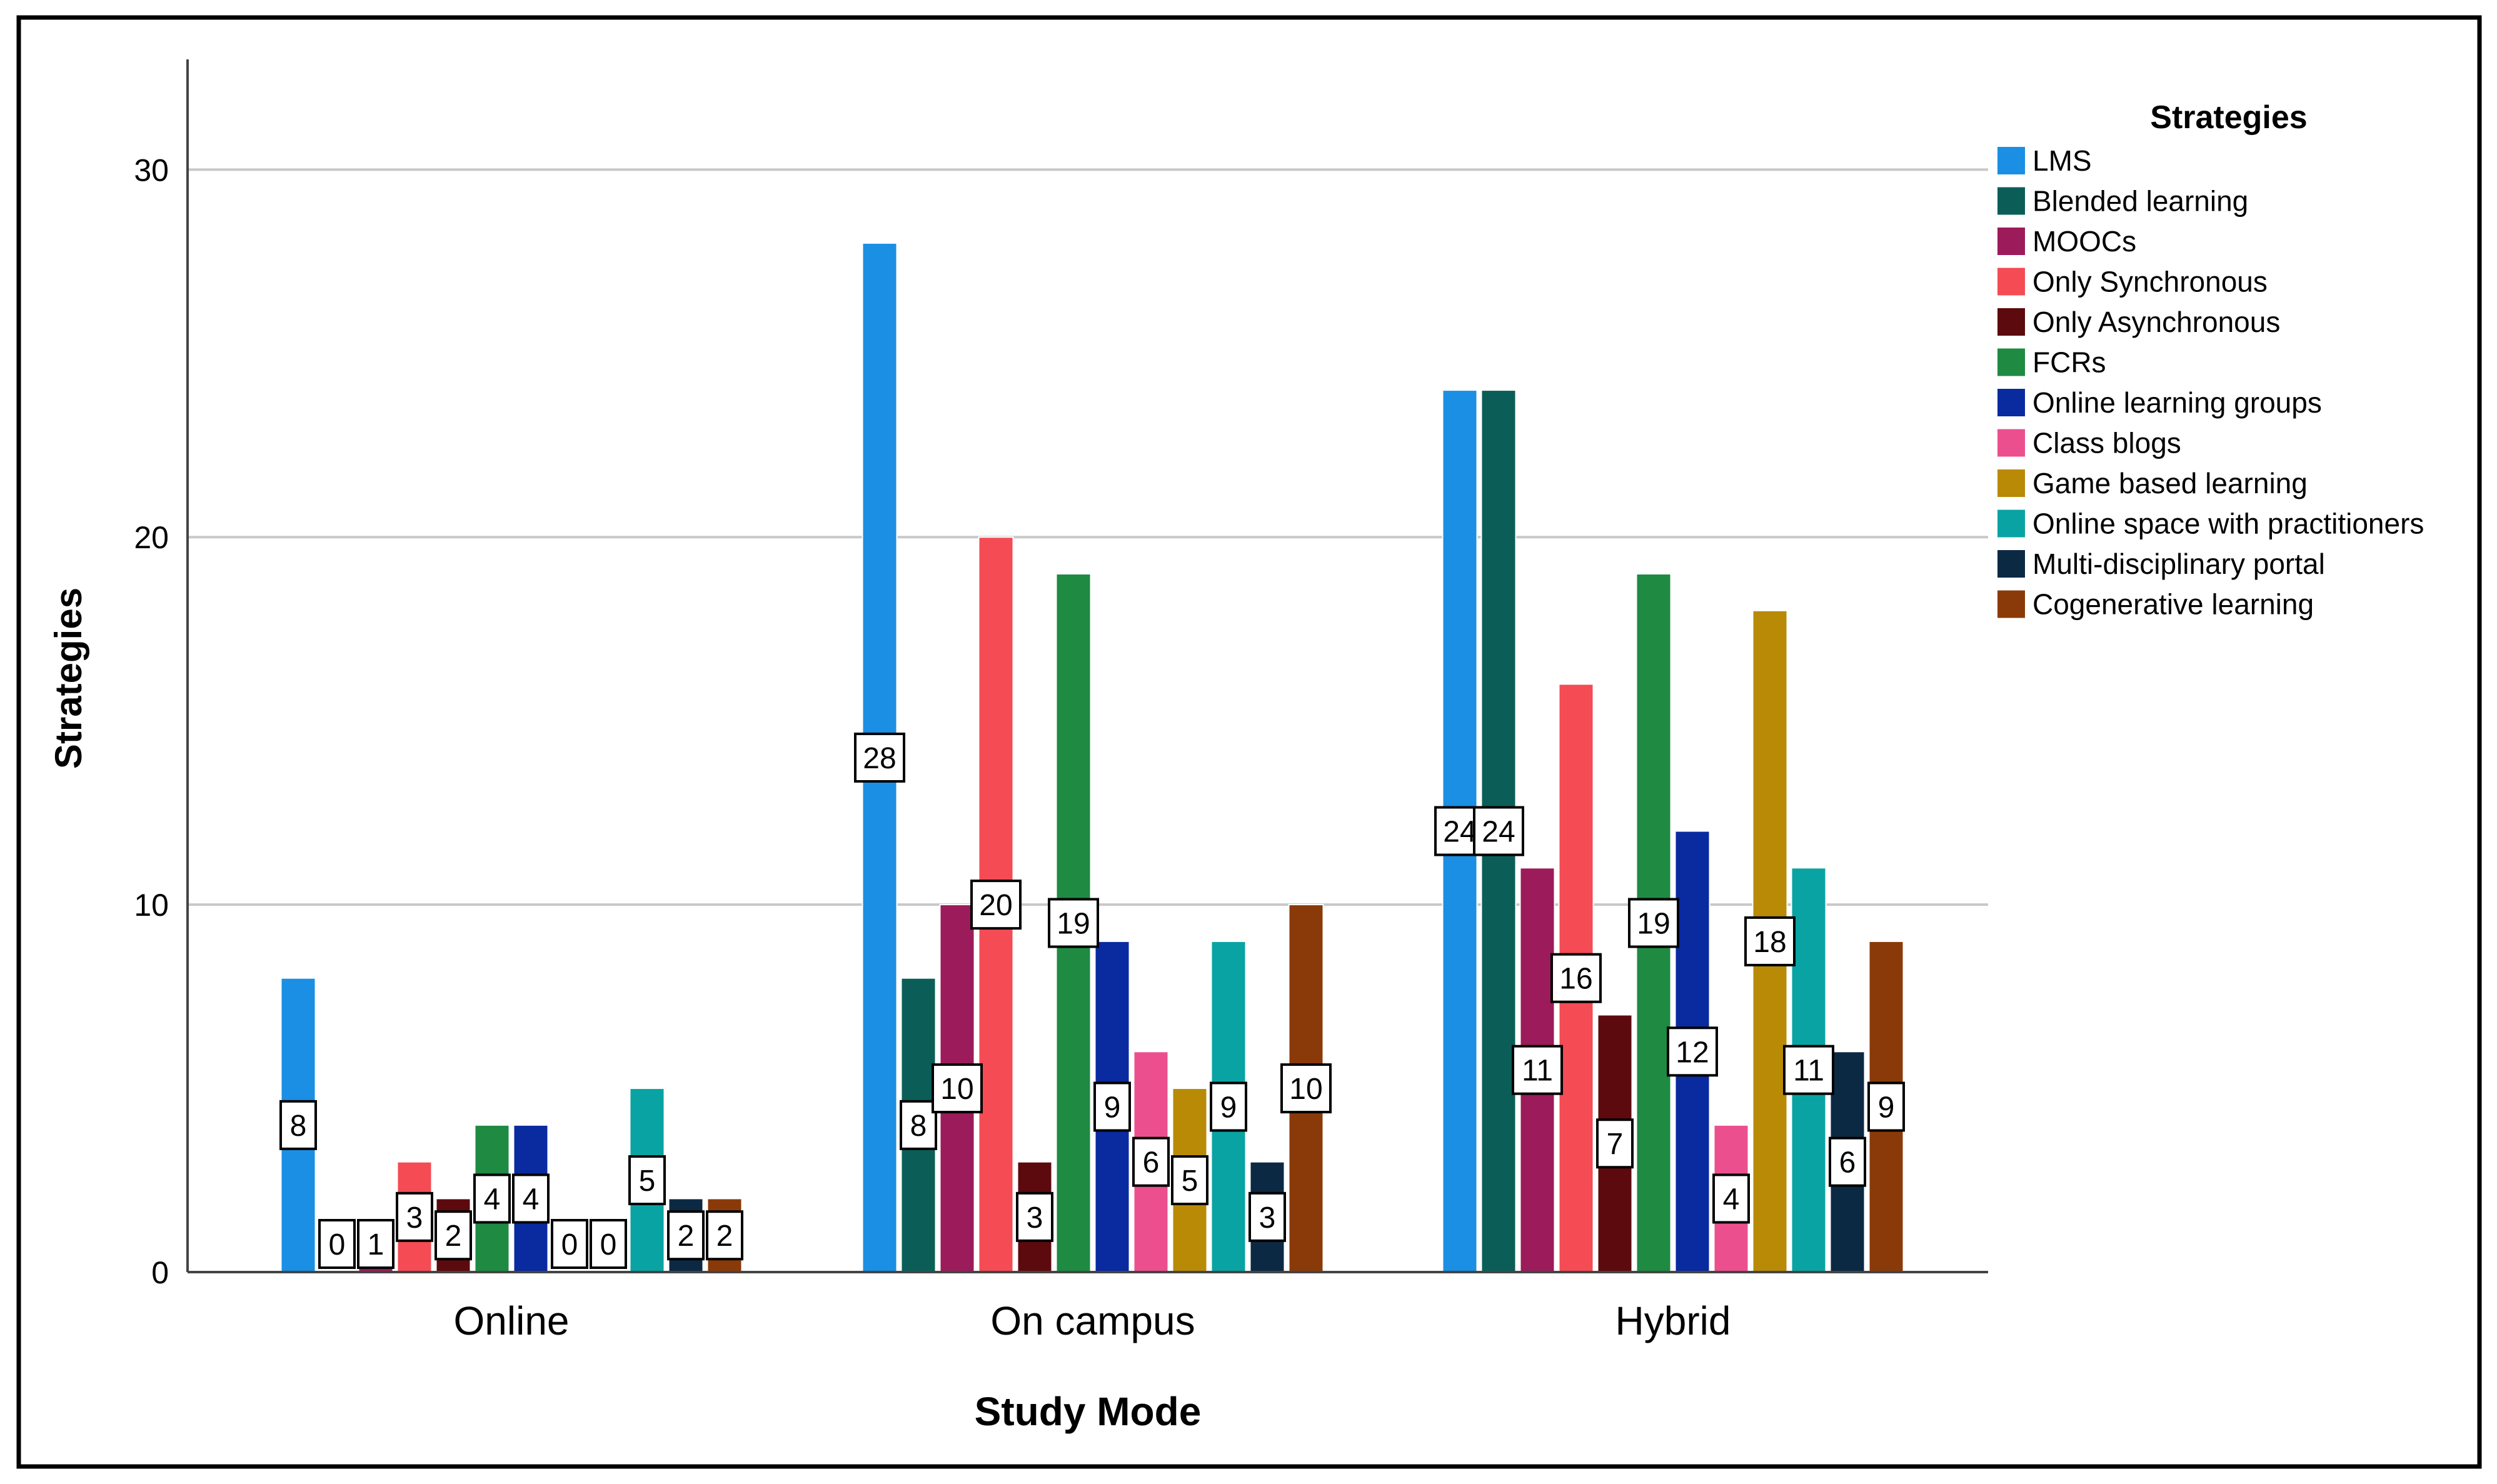 This screenshot has height=1484, width=2497. I want to click on legend-item: Game based learning, so click(2152, 483).